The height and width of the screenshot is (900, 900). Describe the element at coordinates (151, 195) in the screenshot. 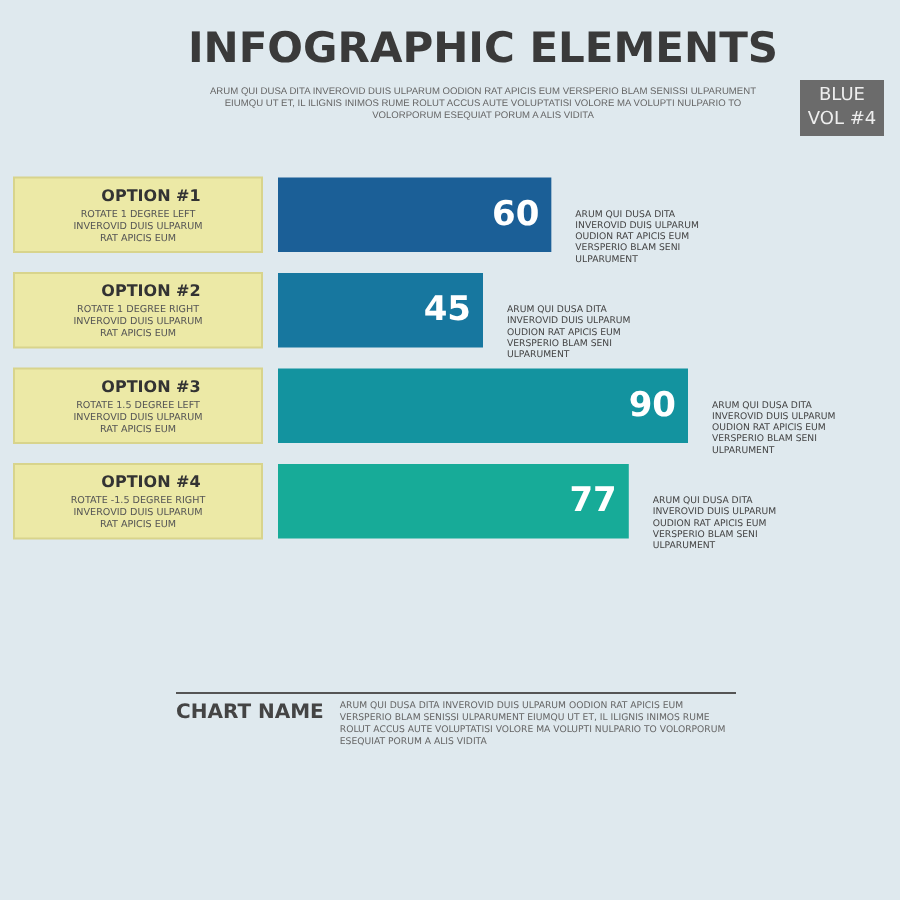

I see `y-tick-label: OPTION #1` at that location.